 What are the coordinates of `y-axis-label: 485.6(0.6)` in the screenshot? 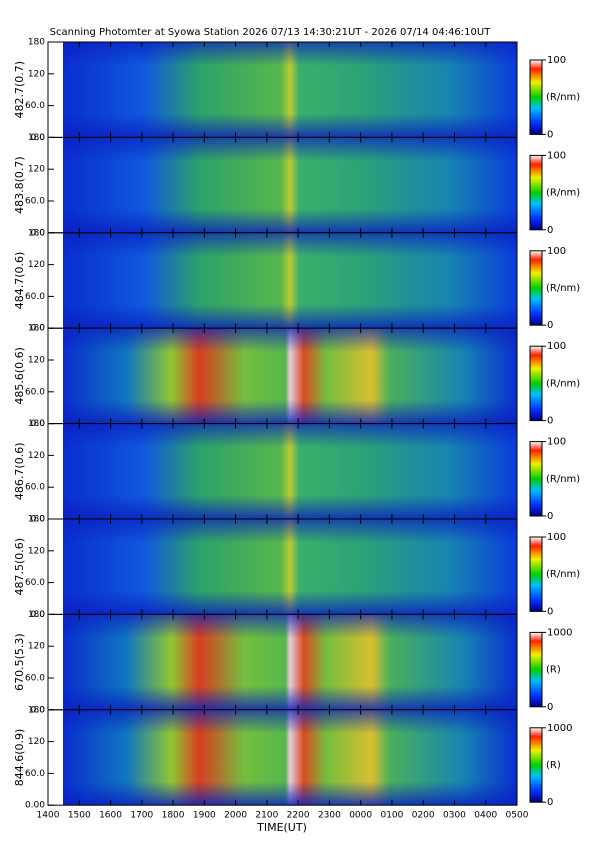 It's located at (19, 376).